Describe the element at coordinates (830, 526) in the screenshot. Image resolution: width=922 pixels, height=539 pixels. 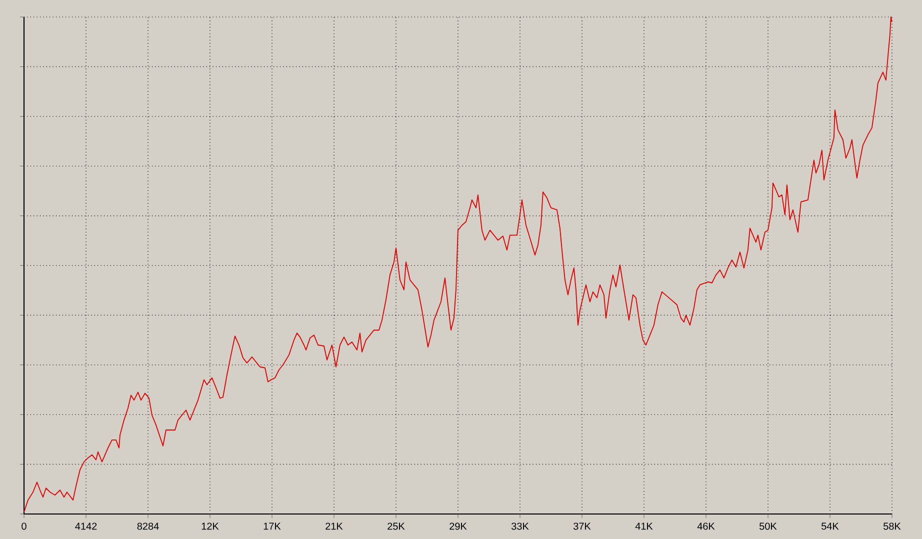
I see `x-tick-label: 54K` at that location.